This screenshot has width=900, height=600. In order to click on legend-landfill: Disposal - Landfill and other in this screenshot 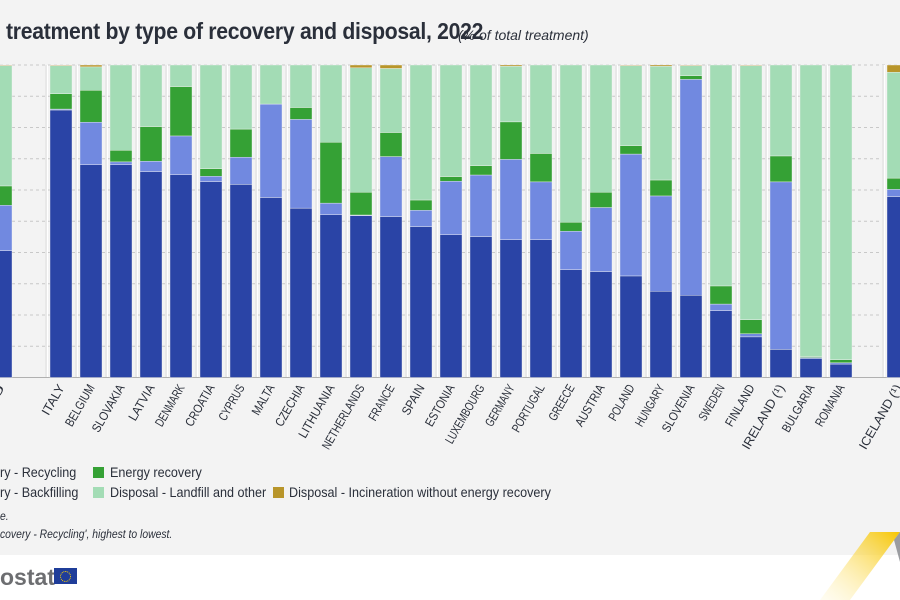, I will do `click(188, 492)`.